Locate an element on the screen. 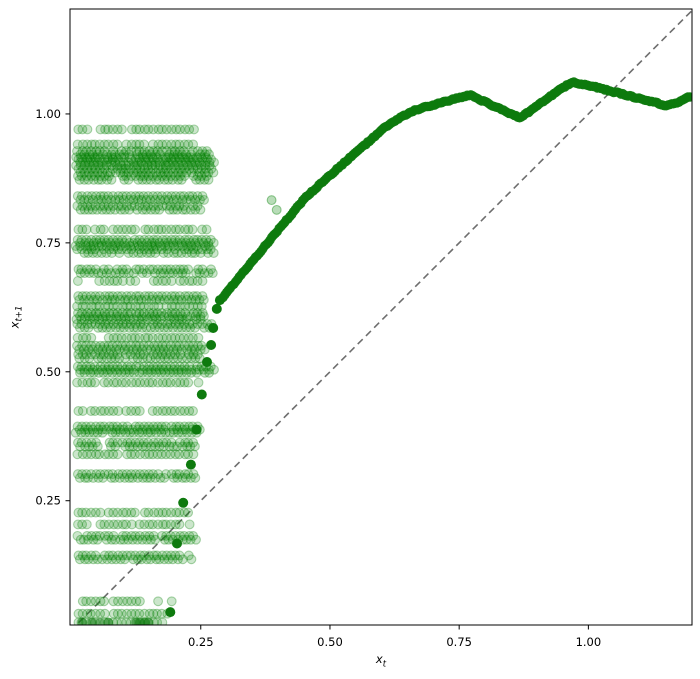 This screenshot has height=679, width=700. x-axis-label-base: x is located at coordinates (379, 659).